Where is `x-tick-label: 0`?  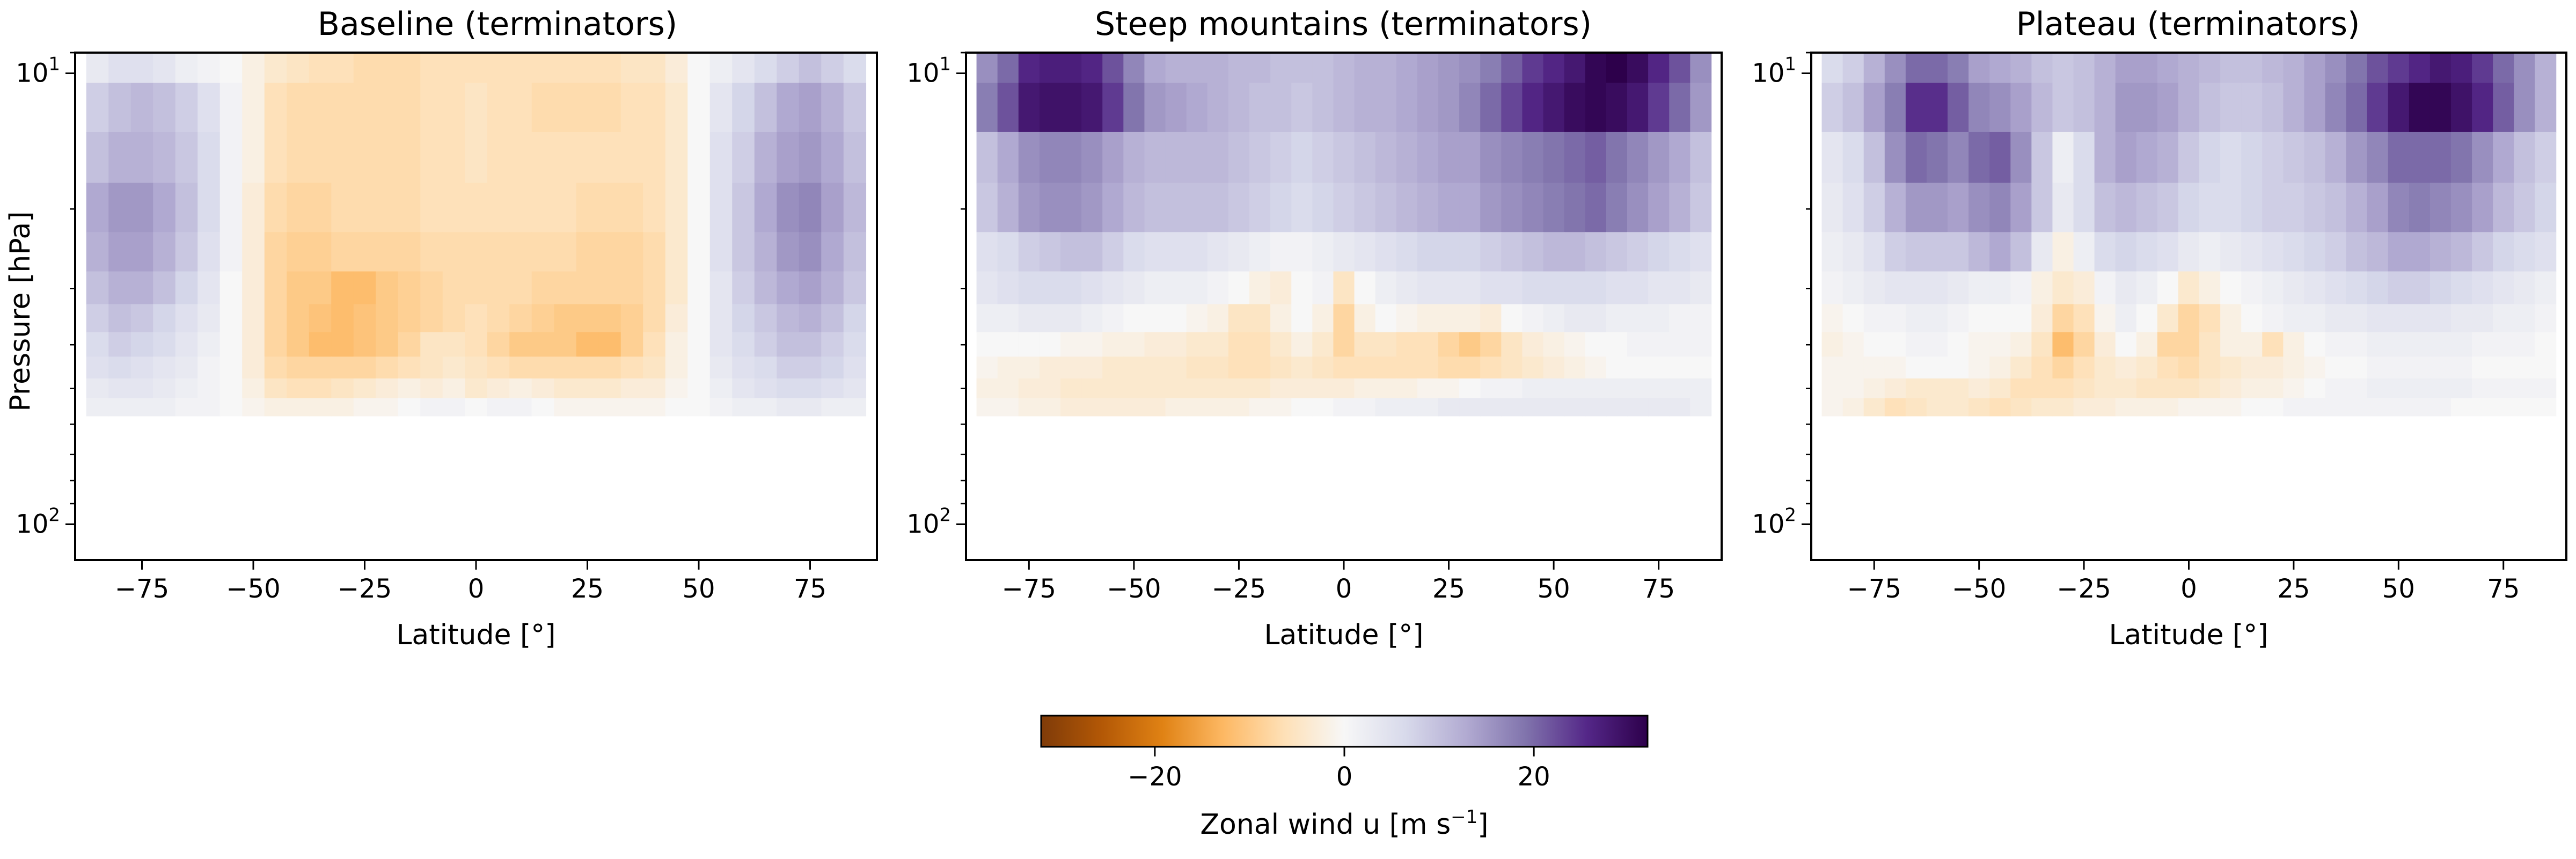 x-tick-label: 0 is located at coordinates (476, 589).